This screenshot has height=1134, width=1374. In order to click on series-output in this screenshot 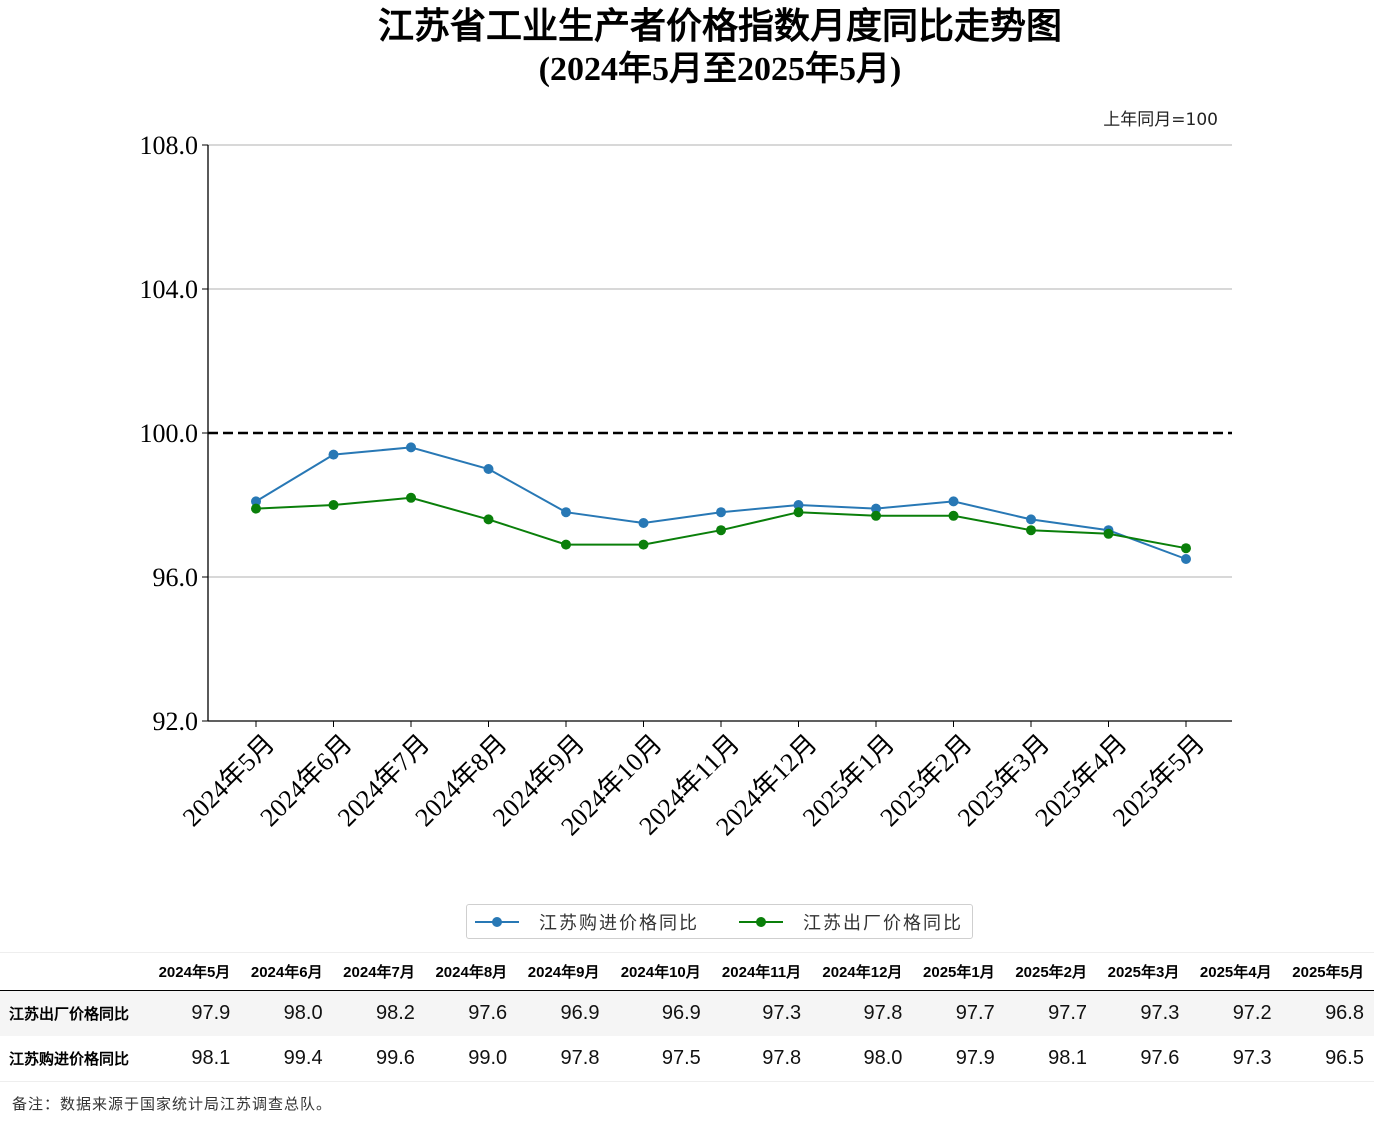, I will do `click(721, 523)`.